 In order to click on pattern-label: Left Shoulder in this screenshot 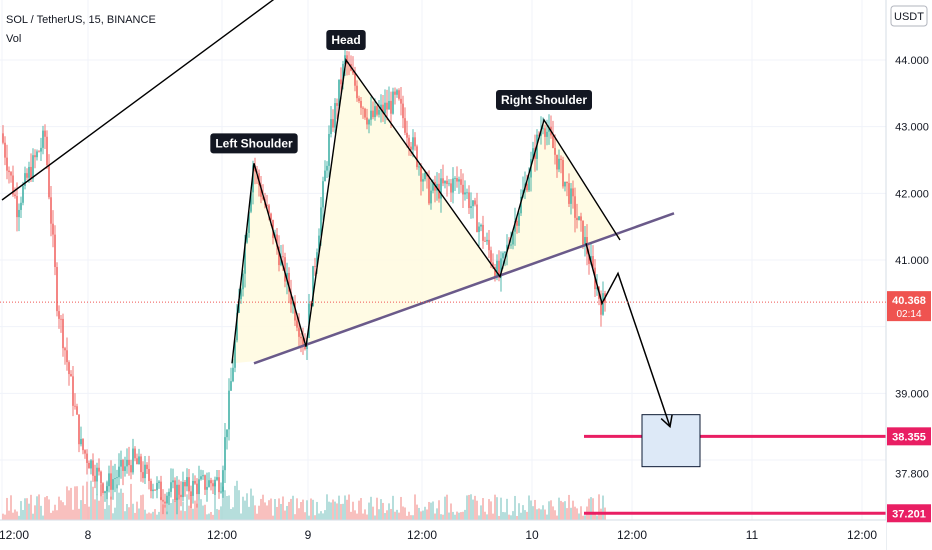, I will do `click(254, 143)`.